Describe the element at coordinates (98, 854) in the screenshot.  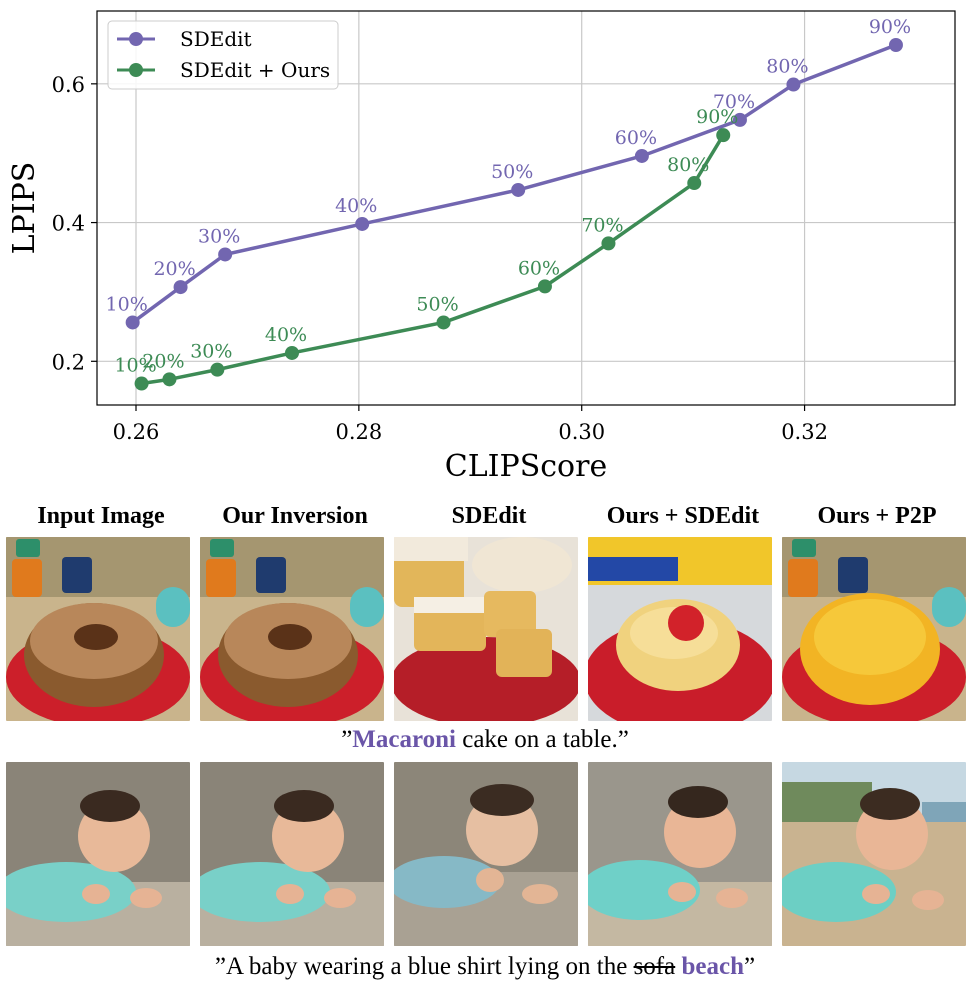
I see `image-baby-input` at that location.